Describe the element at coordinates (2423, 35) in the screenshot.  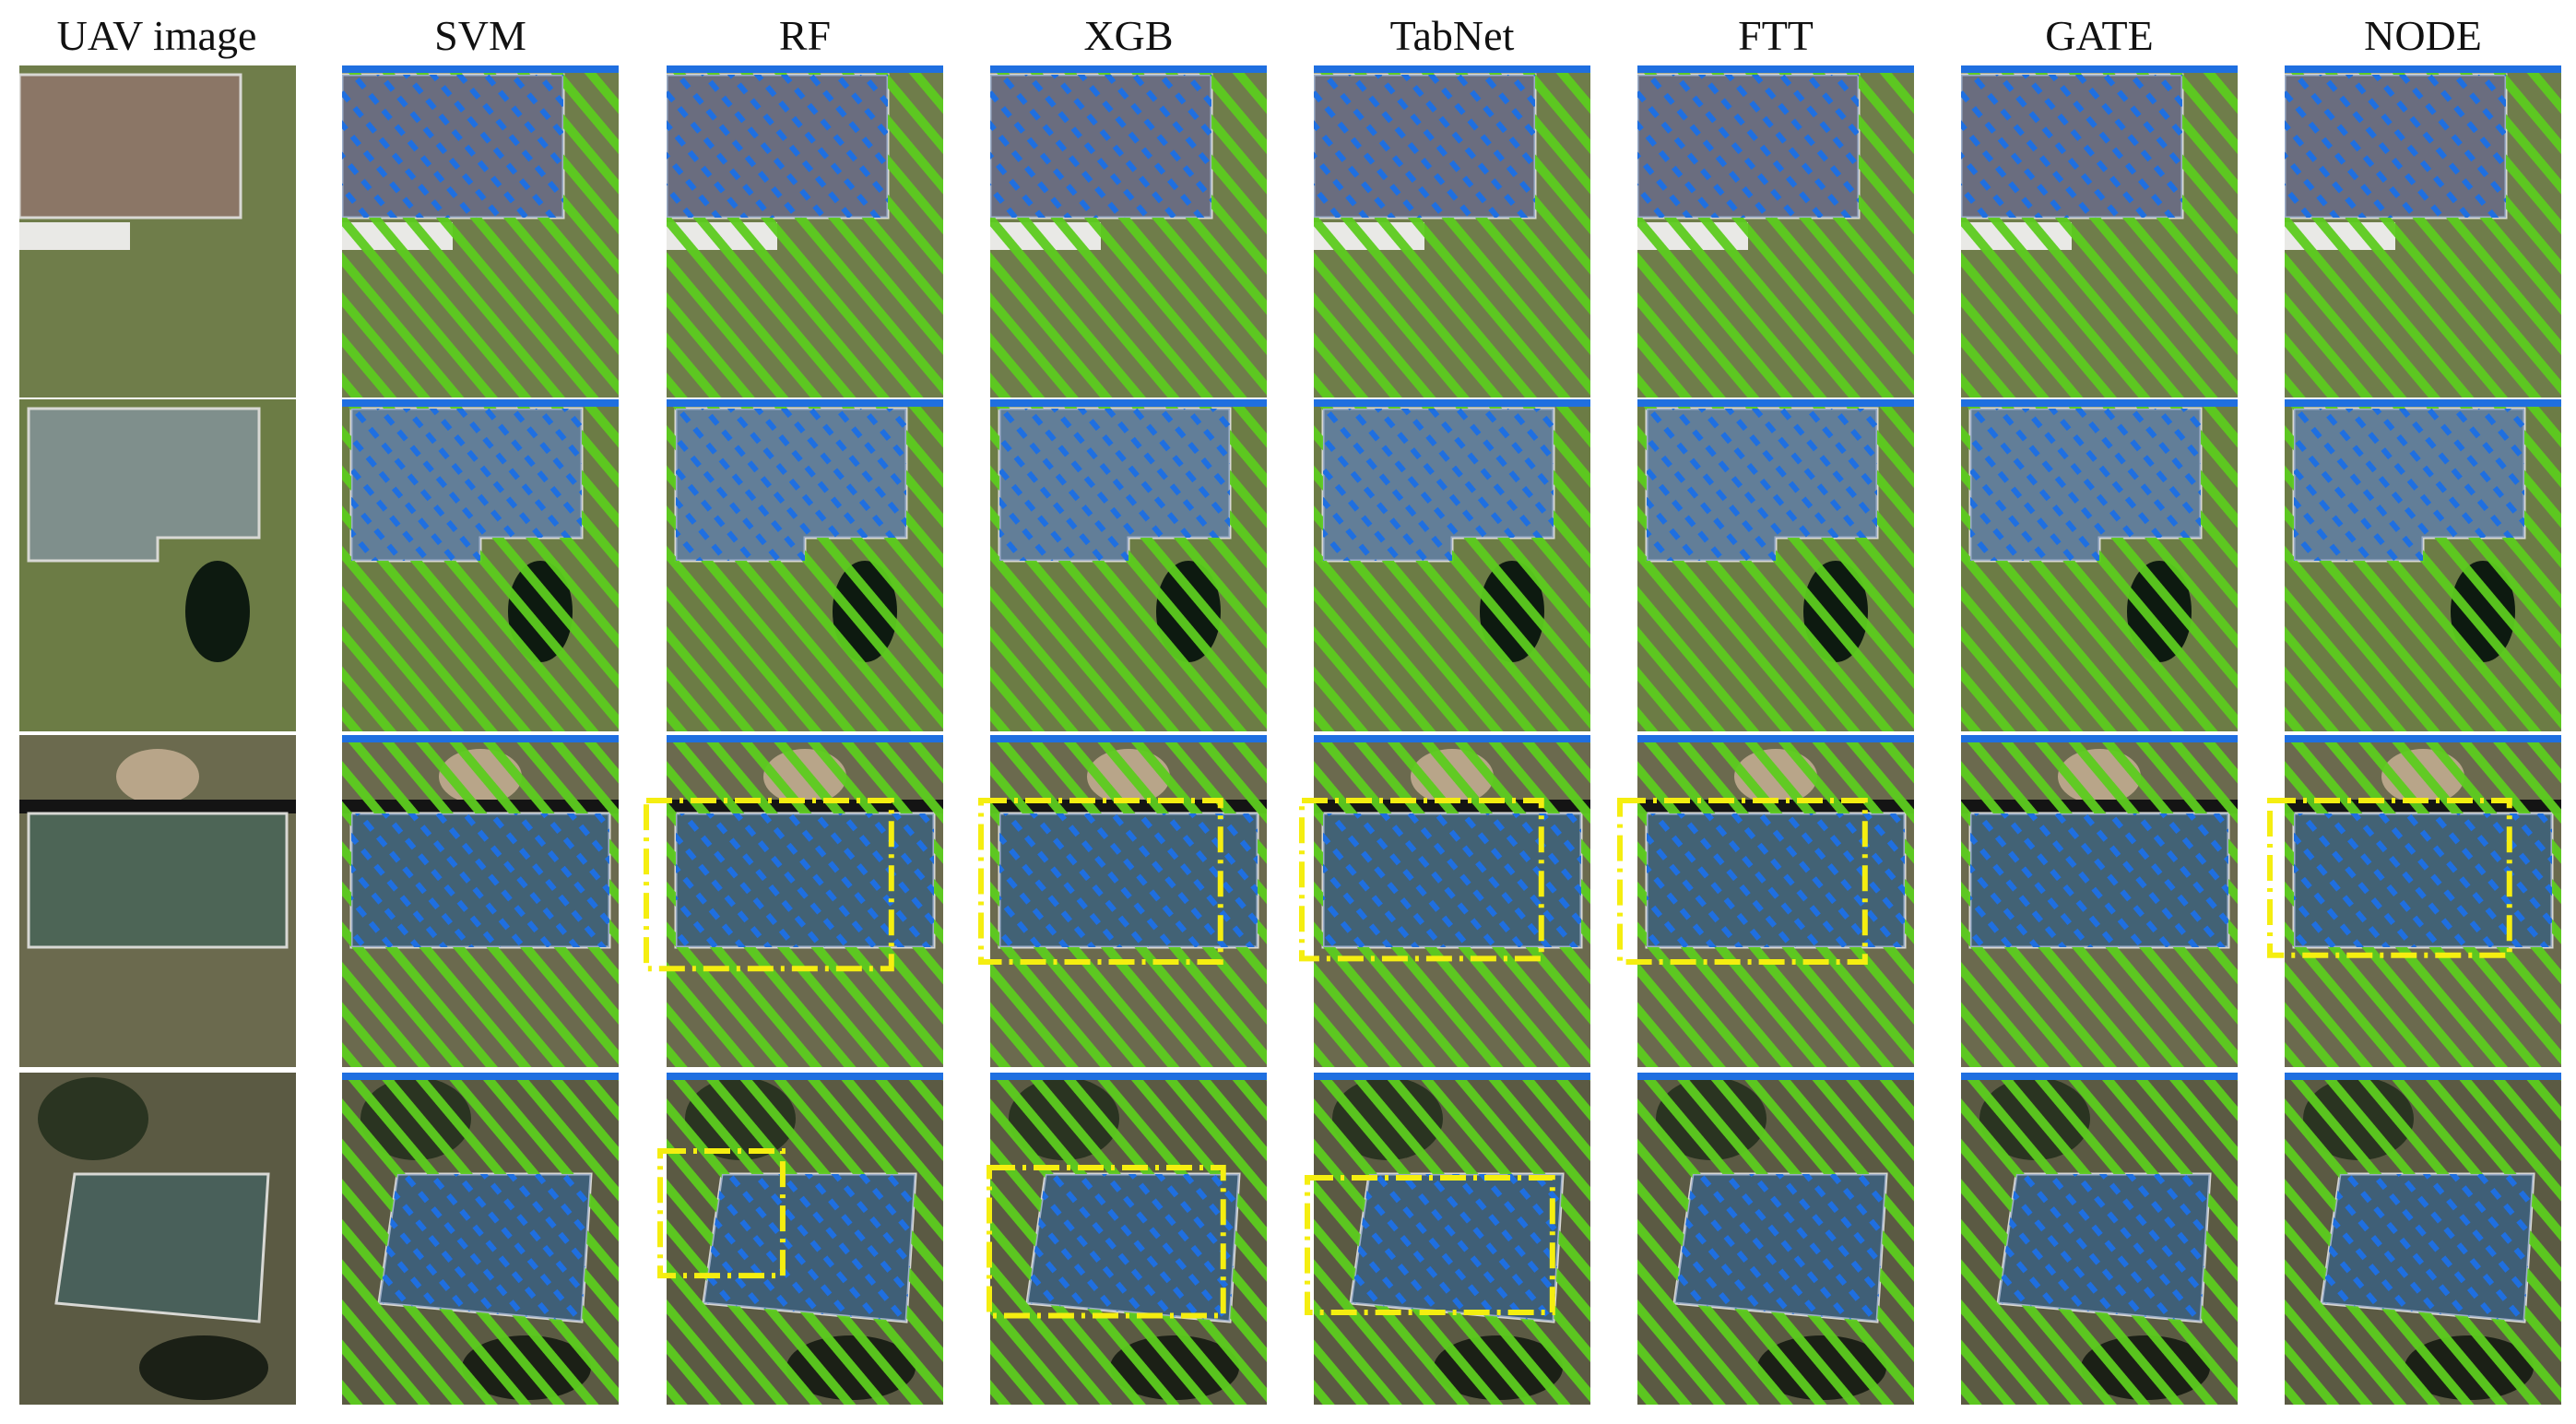
I see `header-node: NODE` at that location.